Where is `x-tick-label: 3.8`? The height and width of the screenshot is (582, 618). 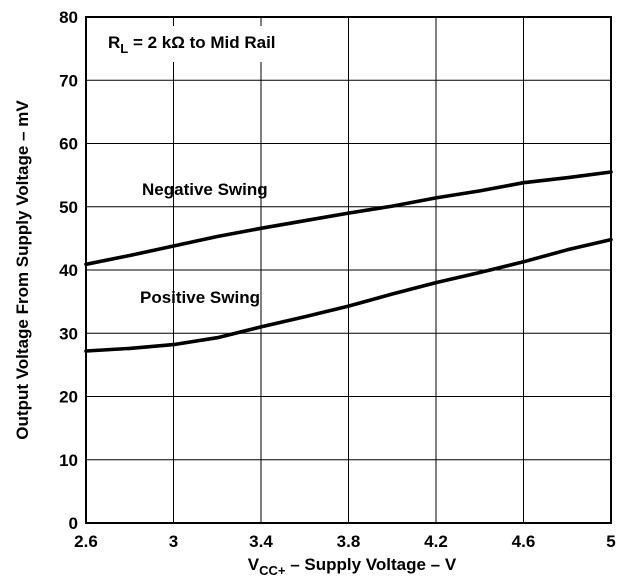 x-tick-label: 3.8 is located at coordinates (349, 541).